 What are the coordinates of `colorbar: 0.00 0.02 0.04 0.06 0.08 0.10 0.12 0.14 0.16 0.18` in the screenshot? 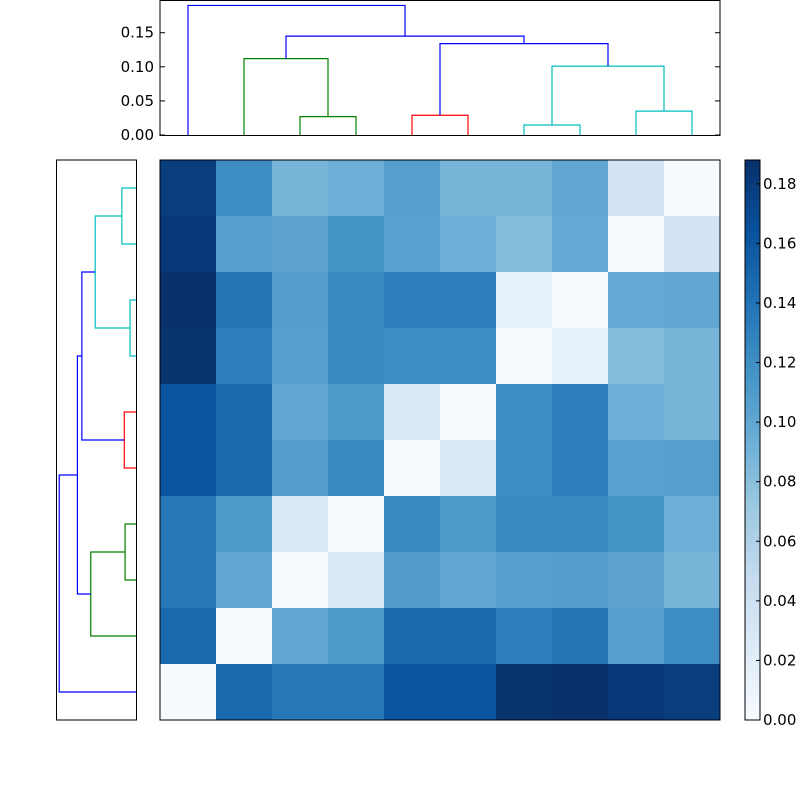 It's located at (770, 444).